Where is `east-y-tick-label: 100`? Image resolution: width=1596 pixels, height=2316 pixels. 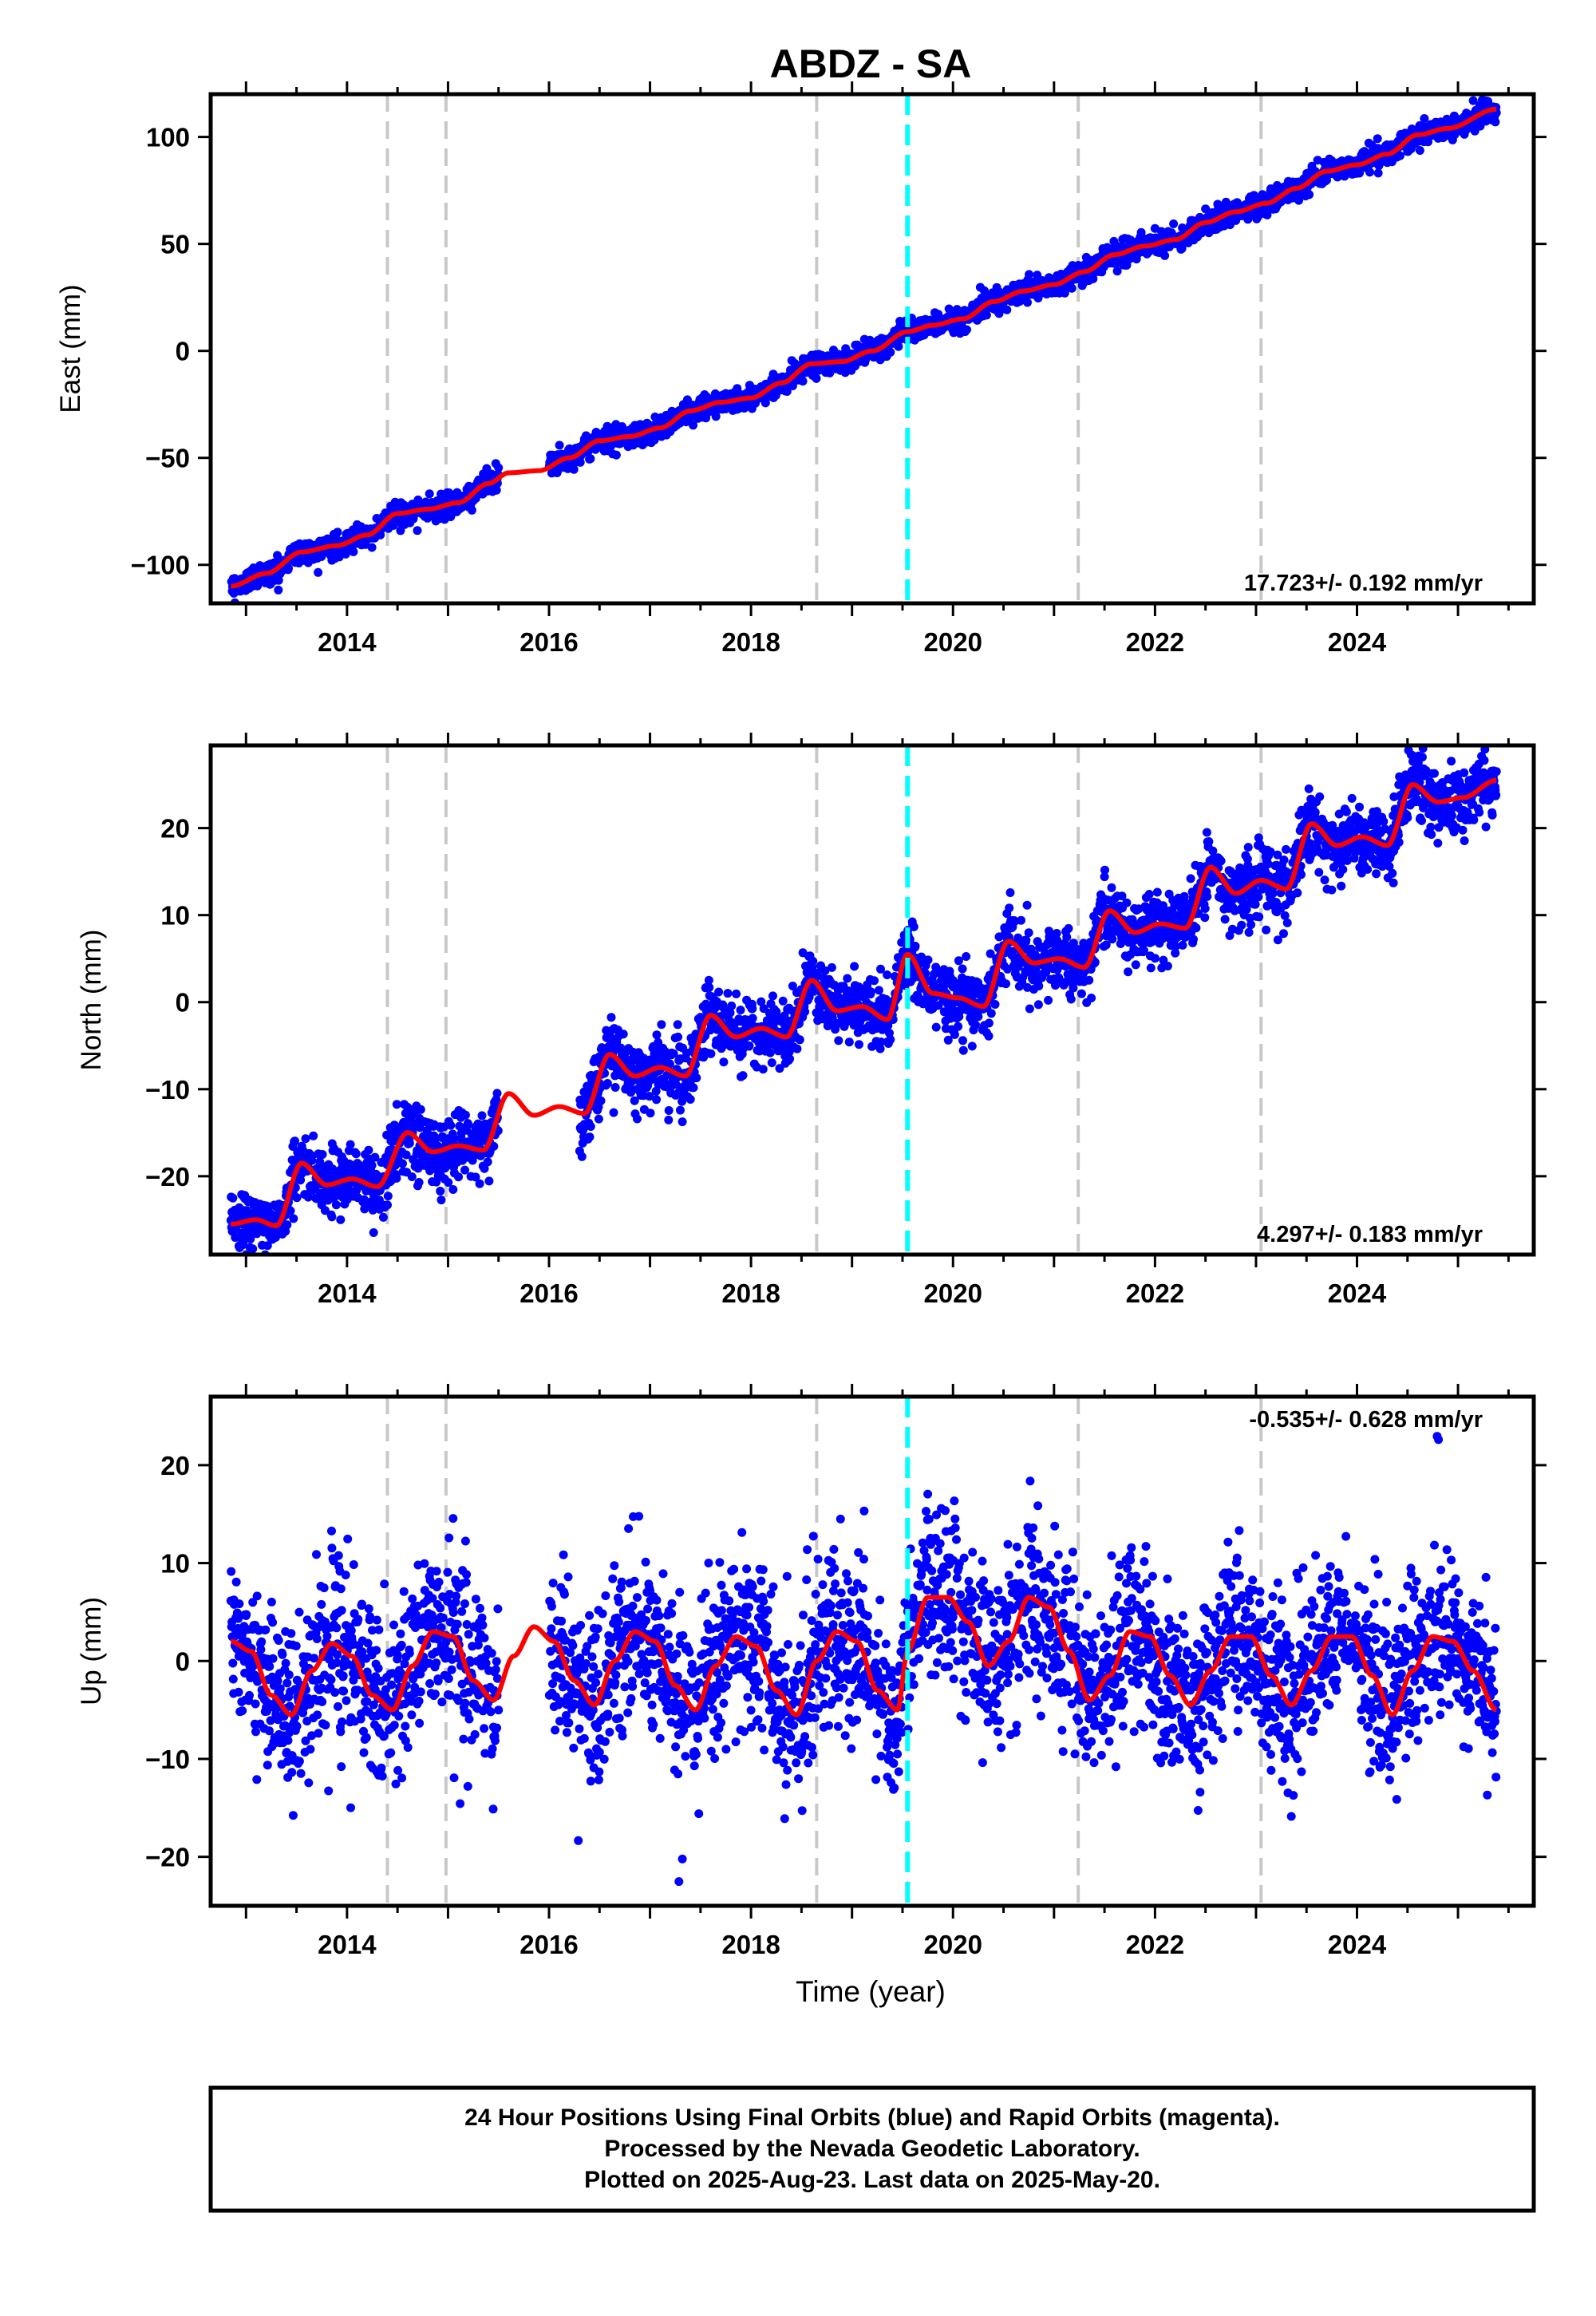
east-y-tick-label: 100 is located at coordinates (168, 137).